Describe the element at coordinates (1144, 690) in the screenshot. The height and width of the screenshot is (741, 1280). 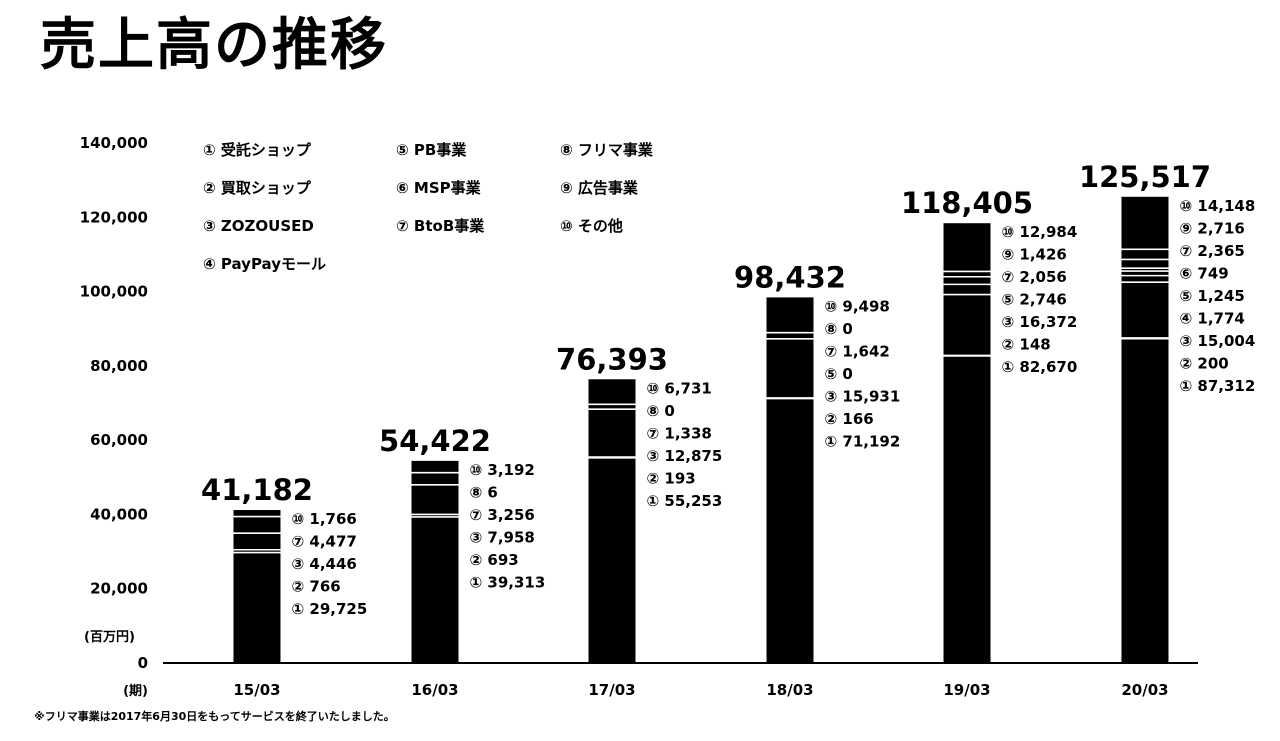
I see `category-label: 20/03` at that location.